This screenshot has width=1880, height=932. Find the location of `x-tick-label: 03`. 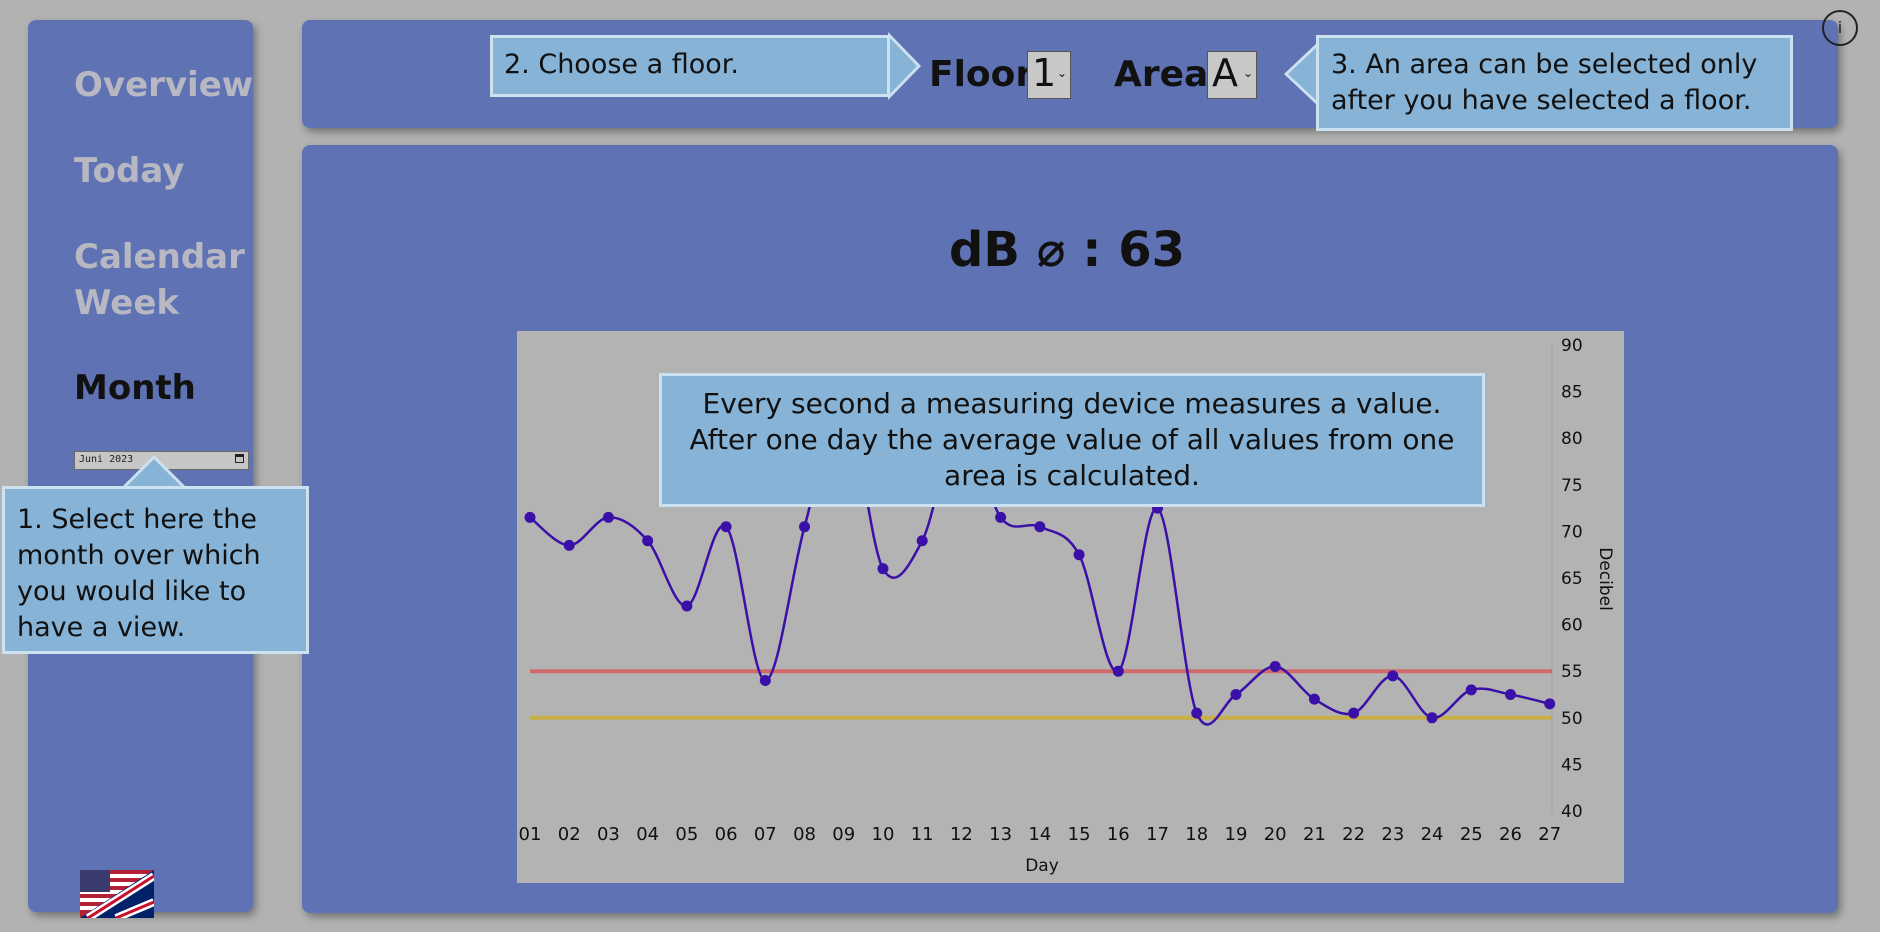

x-tick-label: 03 is located at coordinates (608, 834).